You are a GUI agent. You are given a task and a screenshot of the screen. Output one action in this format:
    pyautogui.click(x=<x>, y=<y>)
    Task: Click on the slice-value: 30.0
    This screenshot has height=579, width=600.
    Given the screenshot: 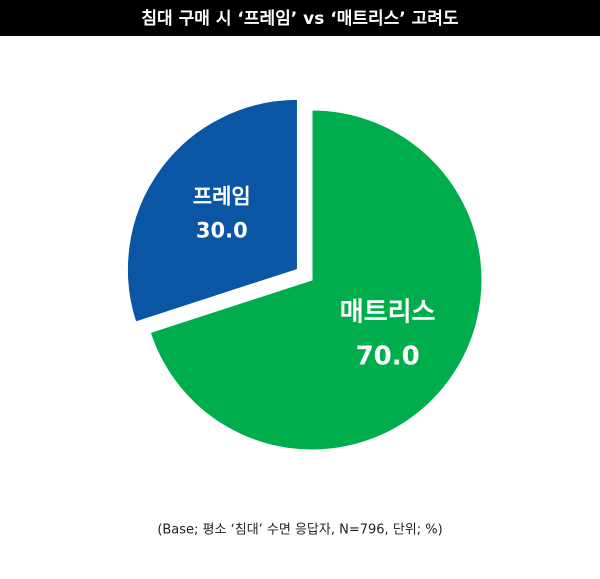 What is the action you would take?
    pyautogui.click(x=222, y=230)
    